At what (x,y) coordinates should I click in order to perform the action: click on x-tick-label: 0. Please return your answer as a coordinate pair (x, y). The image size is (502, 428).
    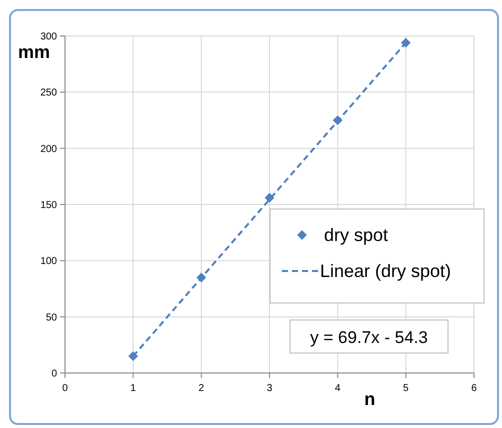
    Looking at the image, I should click on (65, 388).